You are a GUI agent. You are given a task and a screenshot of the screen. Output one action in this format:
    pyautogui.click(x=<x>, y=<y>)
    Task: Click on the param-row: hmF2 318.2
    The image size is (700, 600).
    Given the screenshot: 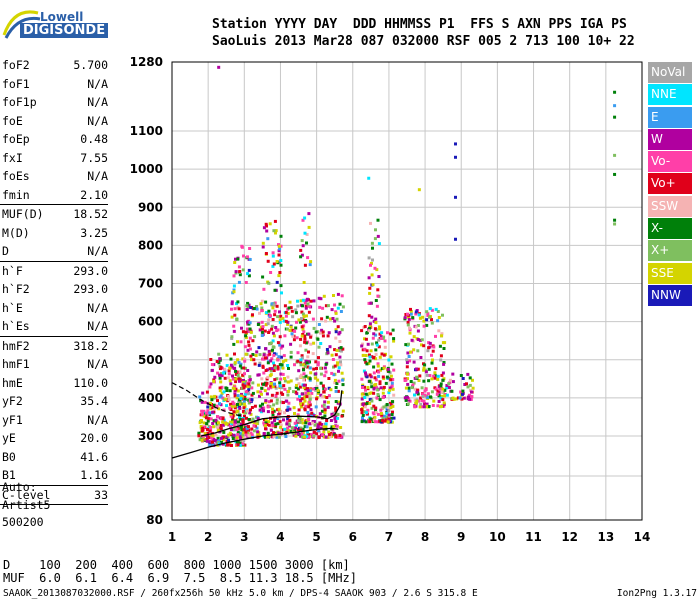 What is the action you would take?
    pyautogui.click(x=56, y=346)
    